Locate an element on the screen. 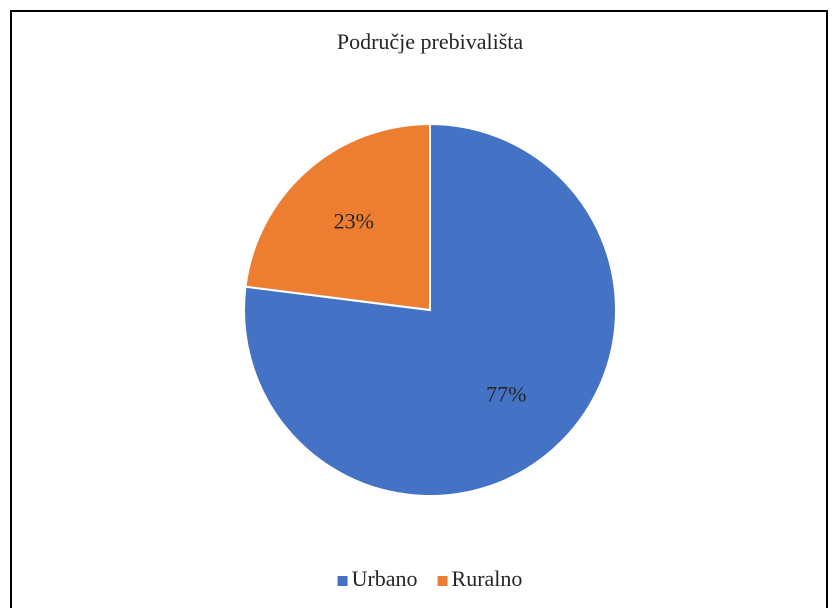 This screenshot has height=608, width=838. legend-label: Ruralno is located at coordinates (487, 578).